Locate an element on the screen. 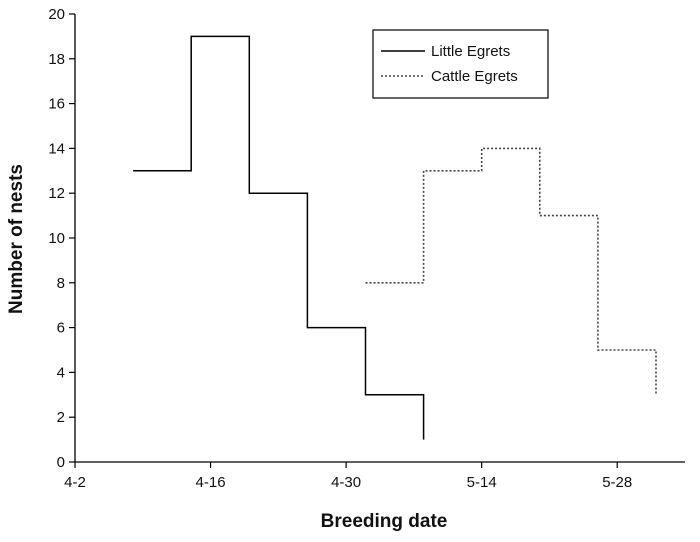 The image size is (700, 542). y-tick-label: 0 is located at coordinates (61, 462).